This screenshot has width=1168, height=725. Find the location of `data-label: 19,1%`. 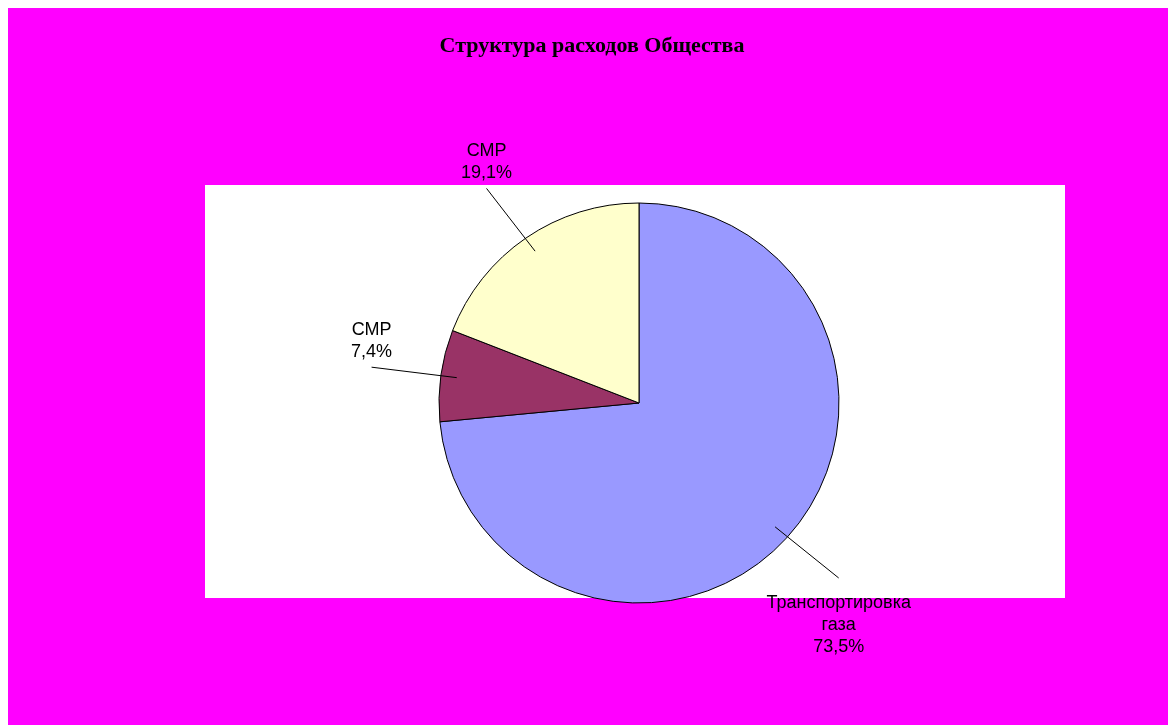

data-label: 19,1% is located at coordinates (487, 172).